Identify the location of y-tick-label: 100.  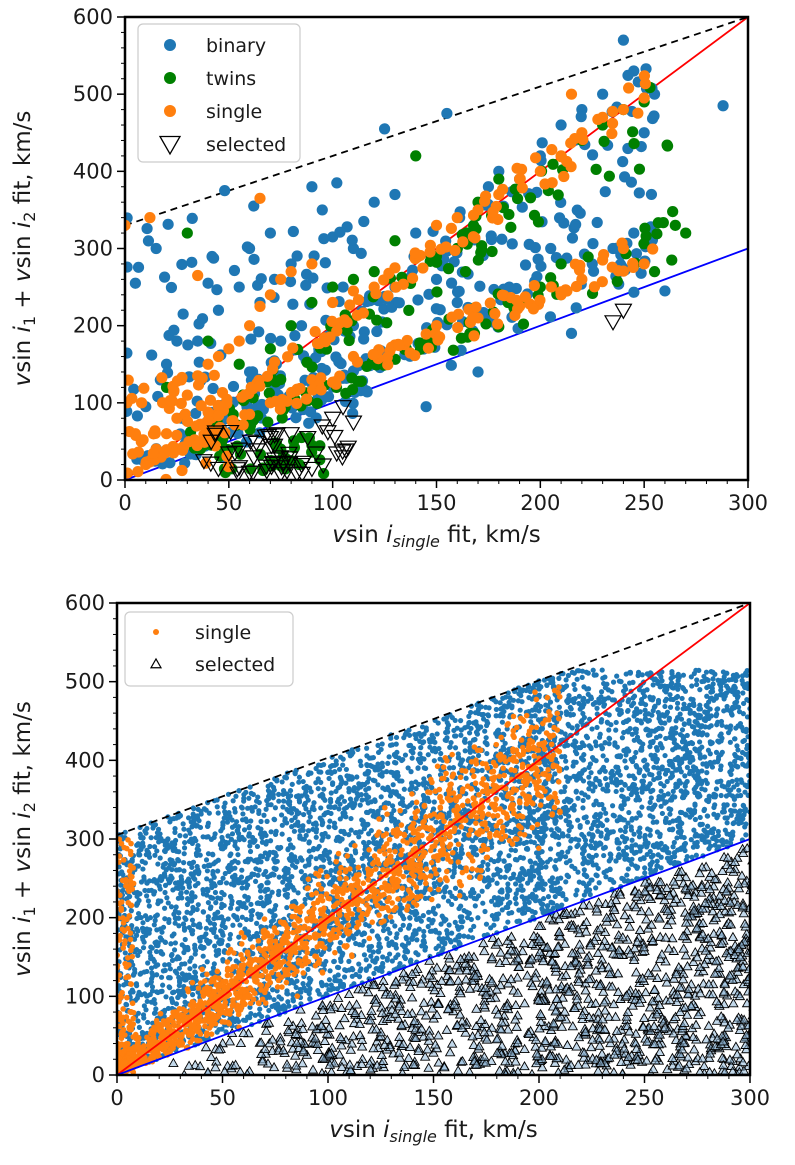
(93, 403).